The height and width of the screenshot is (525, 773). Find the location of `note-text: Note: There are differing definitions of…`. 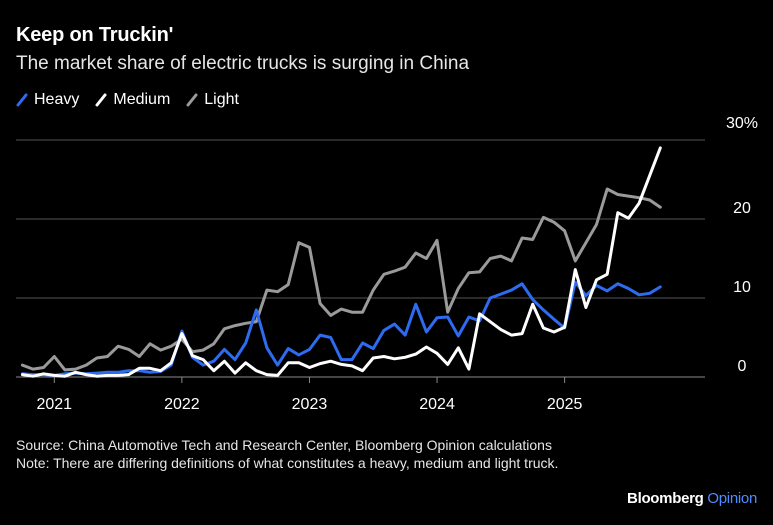

note-text: Note: There are differing definitions of… is located at coordinates (287, 463).